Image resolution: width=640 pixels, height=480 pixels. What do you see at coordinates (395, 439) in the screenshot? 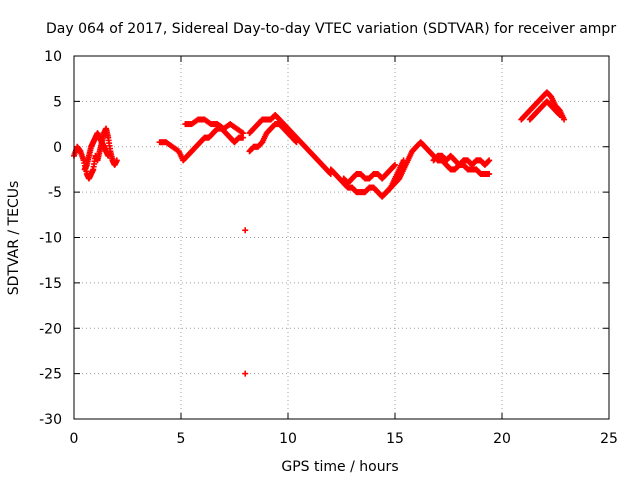
I see `x-tick-label: 15` at bounding box center [395, 439].